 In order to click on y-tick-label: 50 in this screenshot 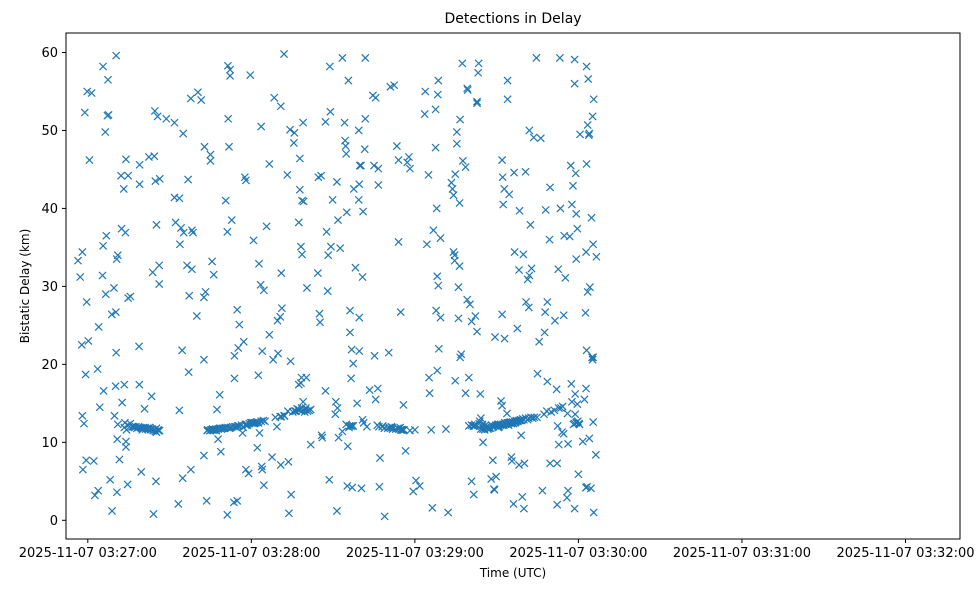, I will do `click(49, 131)`.